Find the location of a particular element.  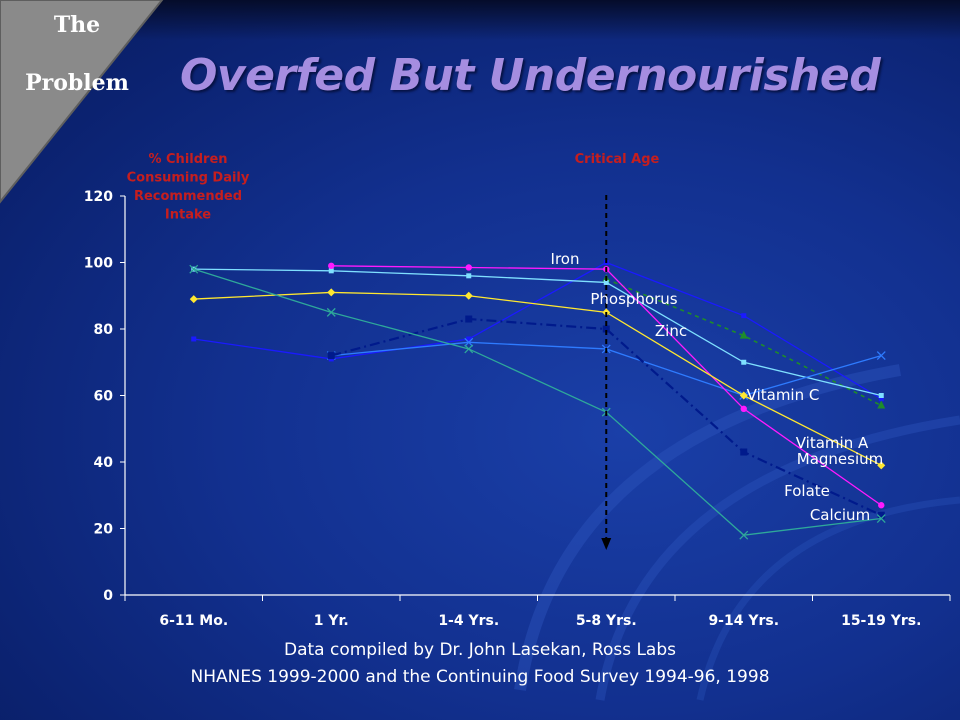

series-label-calcium: Calcium is located at coordinates (840, 515).